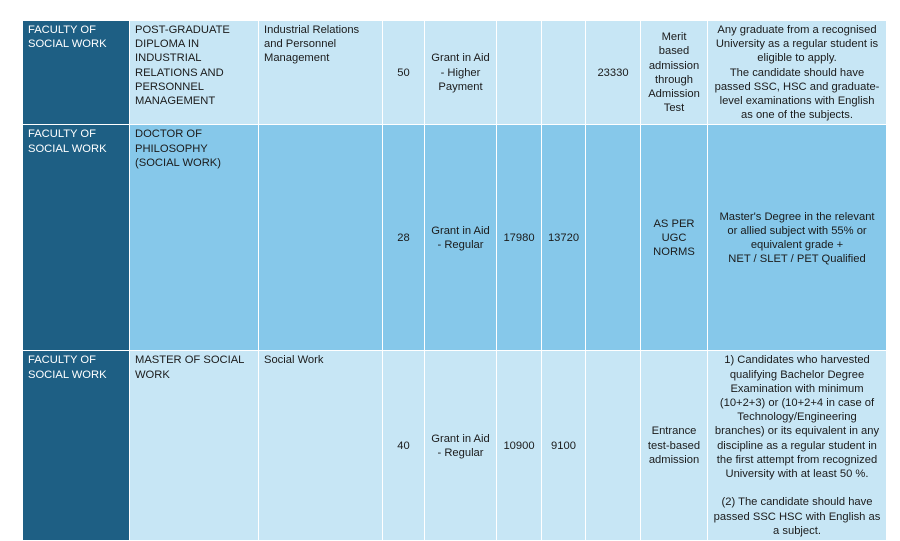 The height and width of the screenshot is (541, 900). What do you see at coordinates (674, 445) in the screenshot?
I see `admission-cell: Entrance test-based admission` at bounding box center [674, 445].